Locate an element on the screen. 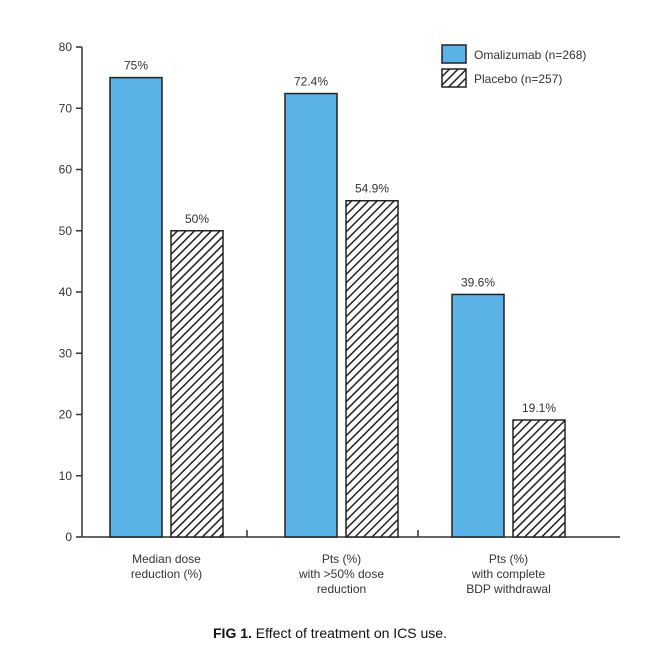  x-category-label-line: Median dose is located at coordinates (166, 559).